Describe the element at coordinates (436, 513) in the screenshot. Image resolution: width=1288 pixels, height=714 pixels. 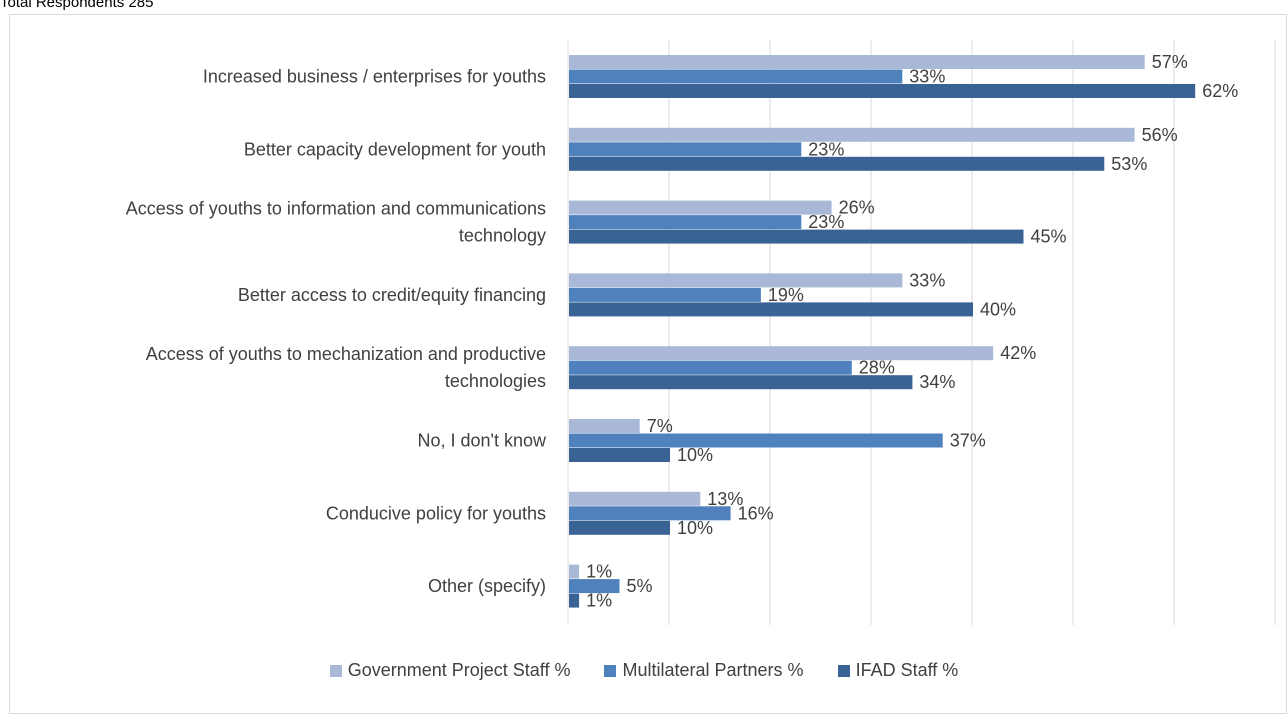
I see `category-label: Conducive policy for youths` at that location.